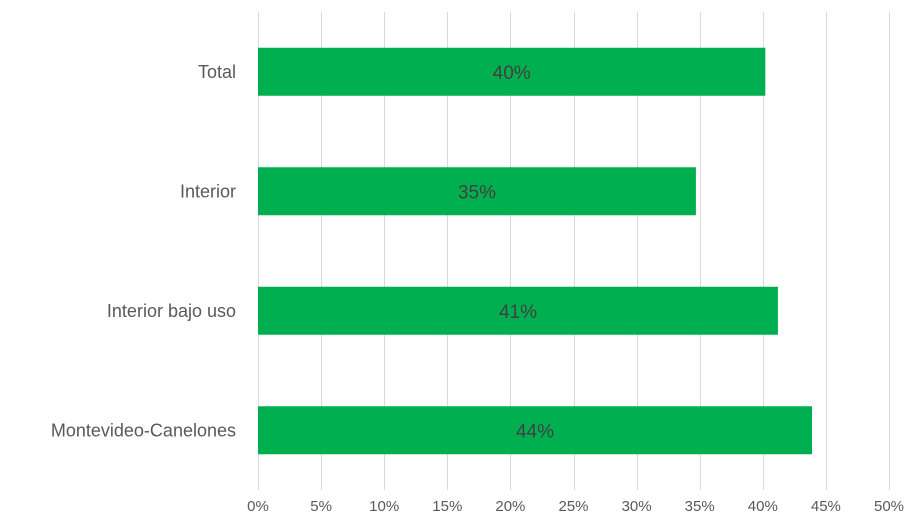 This screenshot has height=528, width=909. I want to click on x-tick-label: 15%, so click(447, 506).